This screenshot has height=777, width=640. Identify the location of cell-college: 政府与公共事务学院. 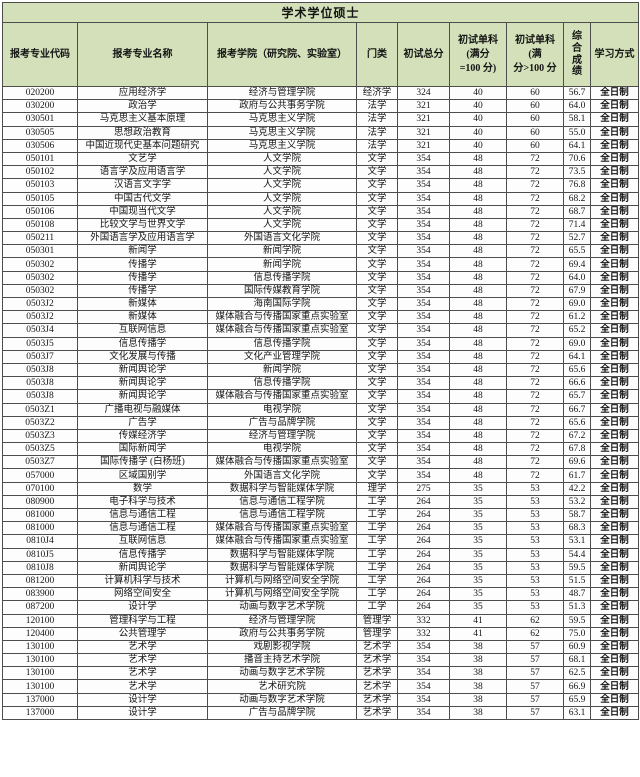
(282, 633).